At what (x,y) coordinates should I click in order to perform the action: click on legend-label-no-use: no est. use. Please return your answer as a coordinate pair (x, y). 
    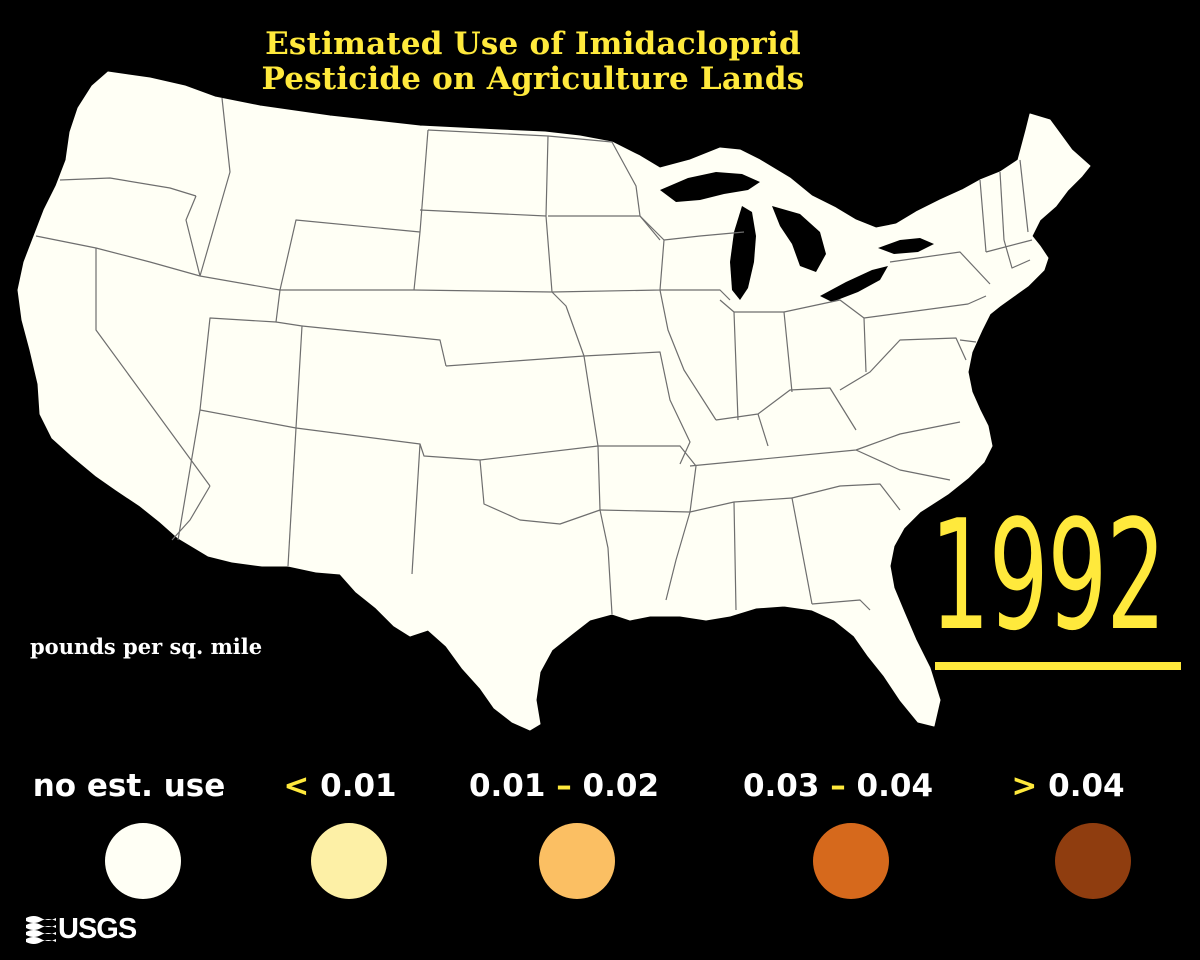
    Looking at the image, I should click on (129, 786).